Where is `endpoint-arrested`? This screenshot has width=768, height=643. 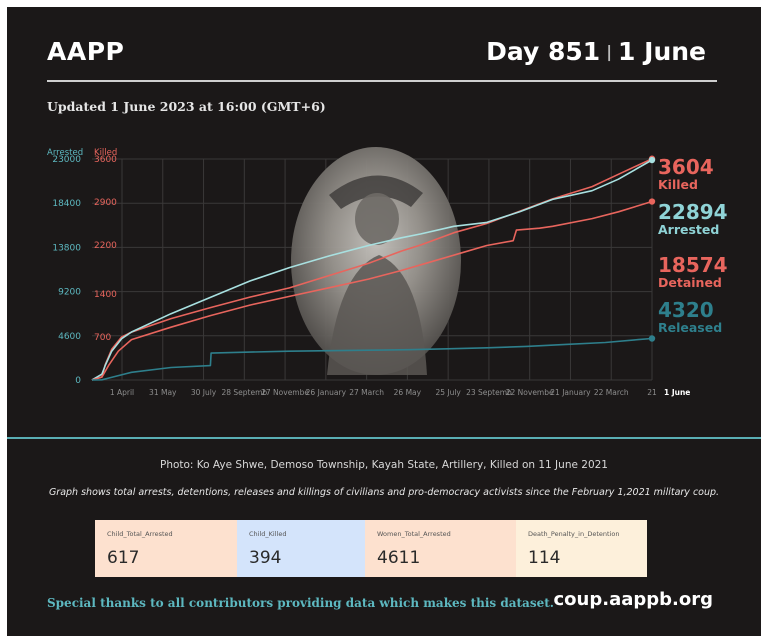
endpoint-arrested is located at coordinates (652, 160).